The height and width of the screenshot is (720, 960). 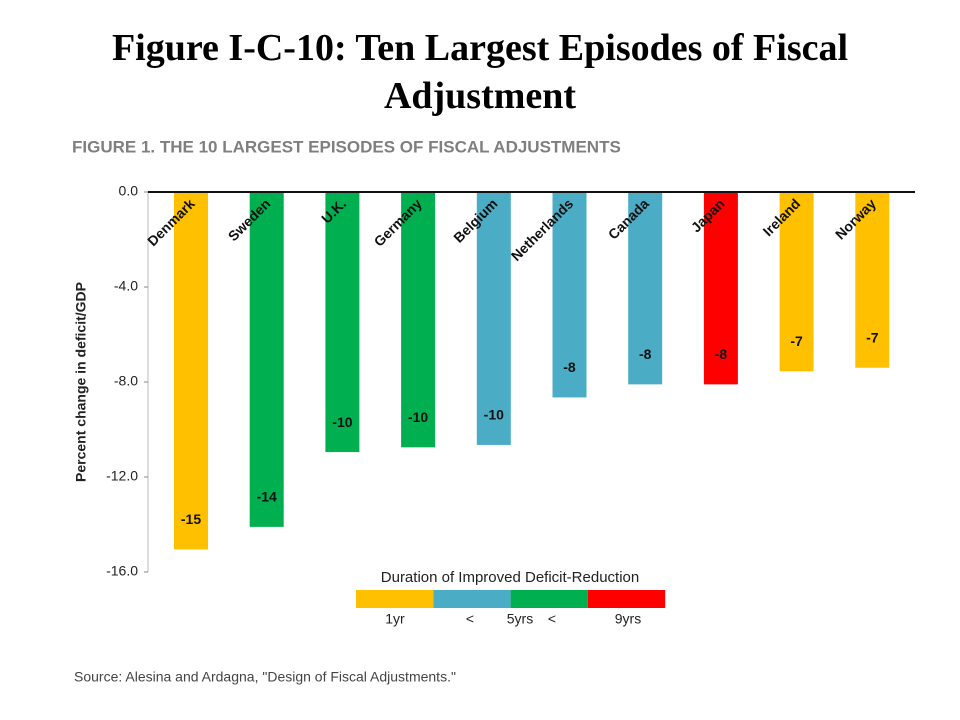 I want to click on y-axis-label: Percent change in deficit/GDP, so click(x=81, y=382).